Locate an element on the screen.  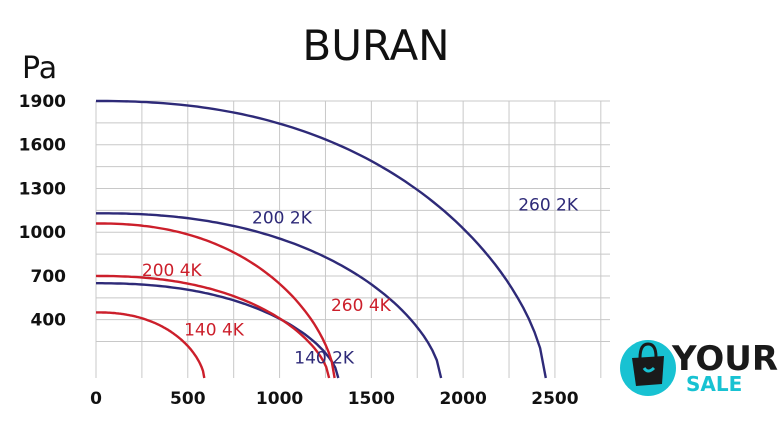
y-tick-label: 700 is located at coordinates (49, 277).